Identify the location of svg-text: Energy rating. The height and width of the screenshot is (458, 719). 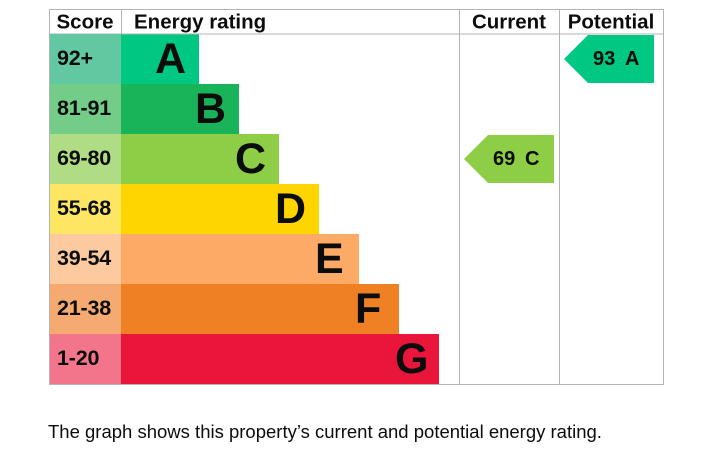
(200, 21).